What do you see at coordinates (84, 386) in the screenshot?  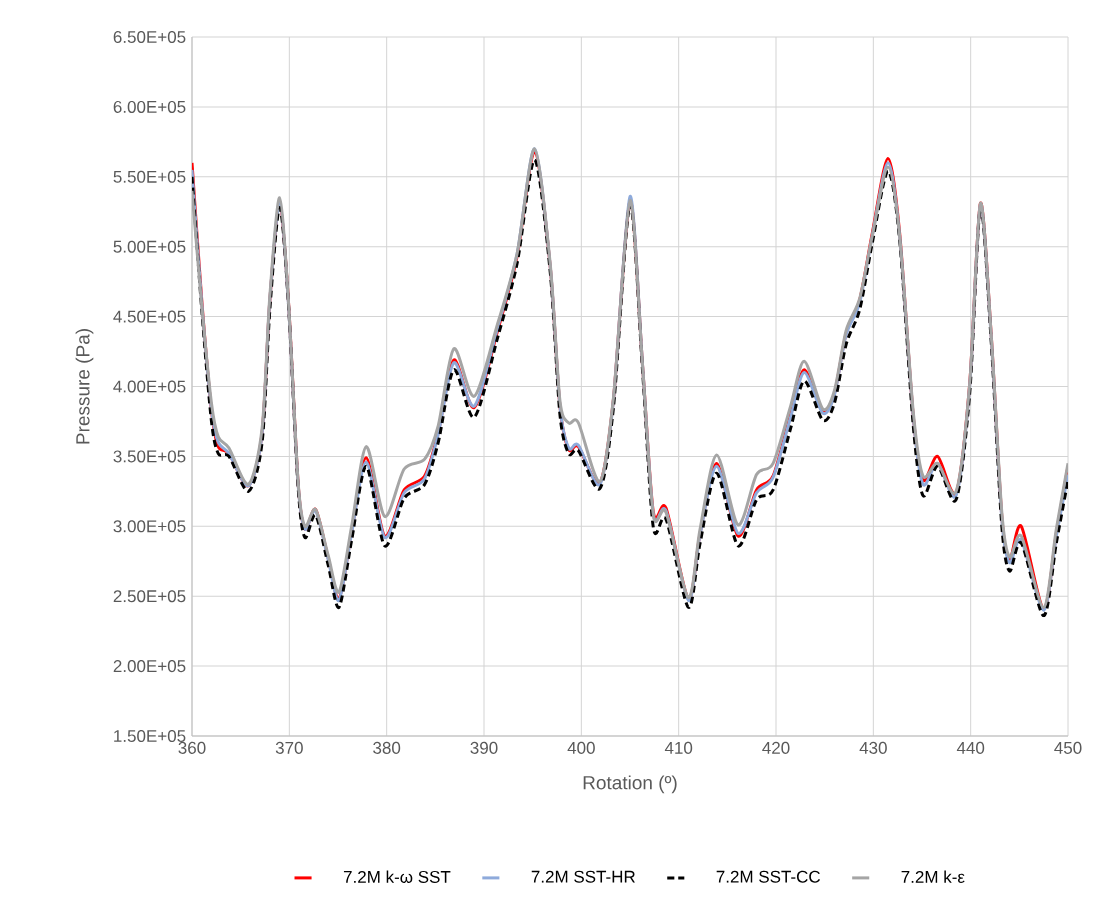 I see `y-axis-title: Pressure (Pa)` at bounding box center [84, 386].